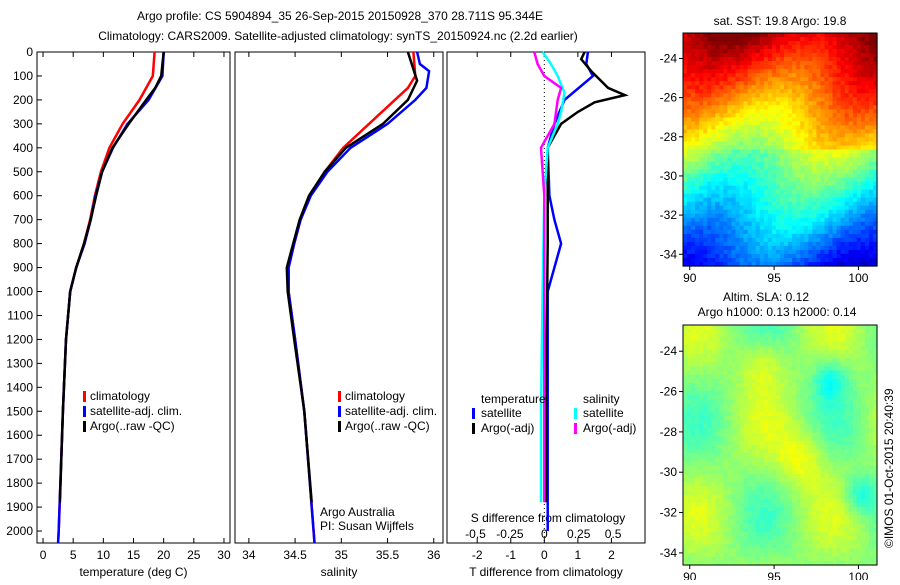  I want to click on y-tick-label: 800, so click(23, 244).